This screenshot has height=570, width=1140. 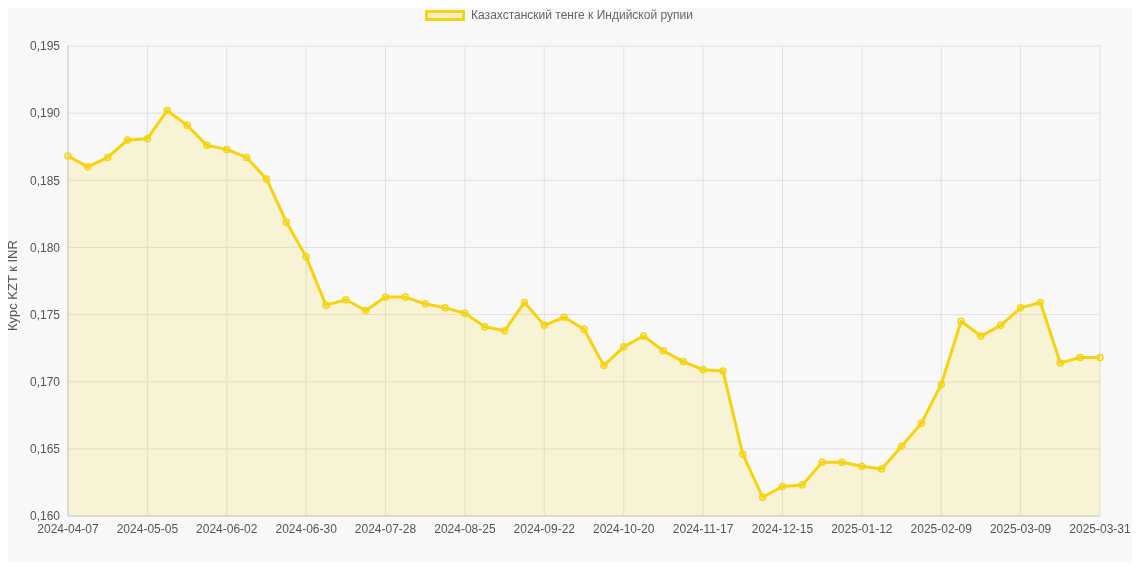 What do you see at coordinates (45, 314) in the screenshot?
I see `y-tick-label: 0,175` at bounding box center [45, 314].